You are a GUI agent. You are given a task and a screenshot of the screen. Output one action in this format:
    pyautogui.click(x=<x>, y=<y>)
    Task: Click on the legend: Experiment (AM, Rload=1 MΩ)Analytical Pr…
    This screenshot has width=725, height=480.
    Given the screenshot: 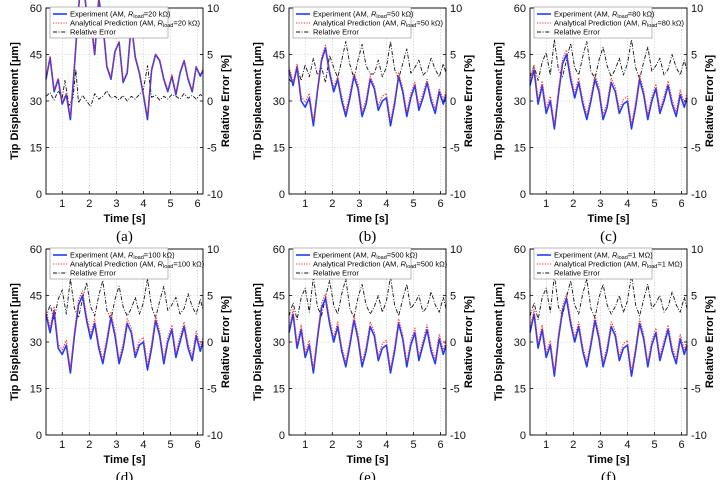 What is the action you would take?
    pyautogui.click(x=608, y=263)
    